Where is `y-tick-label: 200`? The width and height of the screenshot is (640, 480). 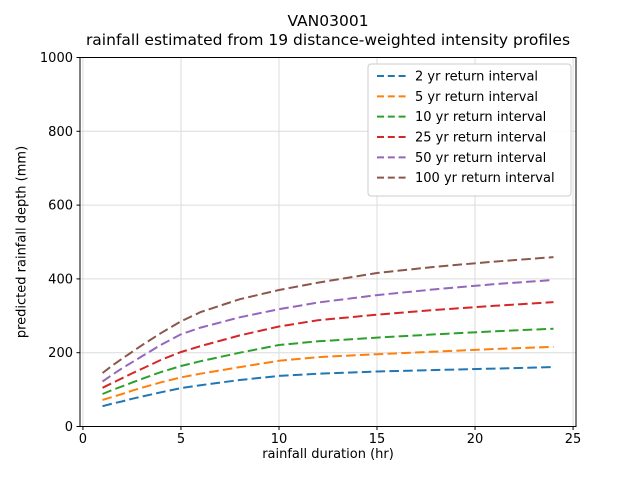
y-tick-label: 200 is located at coordinates (60, 353).